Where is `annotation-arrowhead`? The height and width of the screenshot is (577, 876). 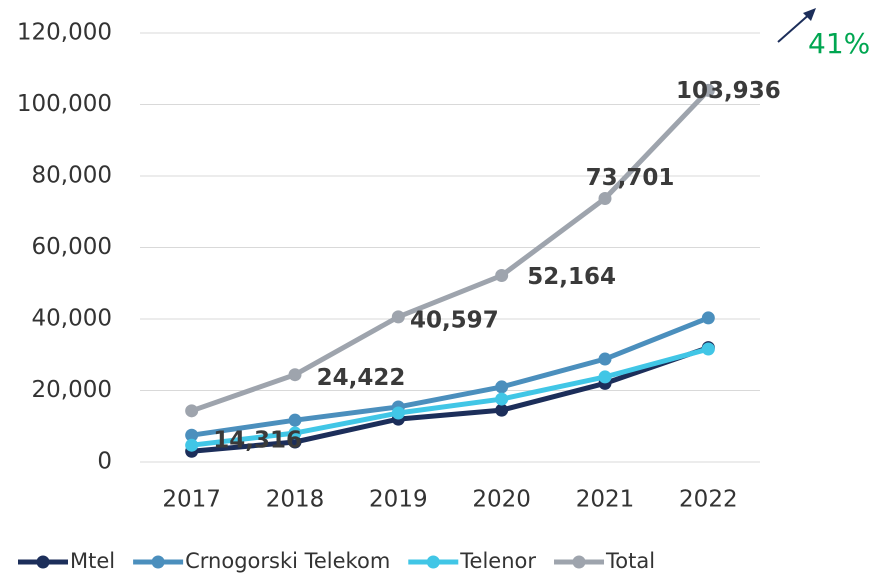
annotation-arrowhead is located at coordinates (809, 14).